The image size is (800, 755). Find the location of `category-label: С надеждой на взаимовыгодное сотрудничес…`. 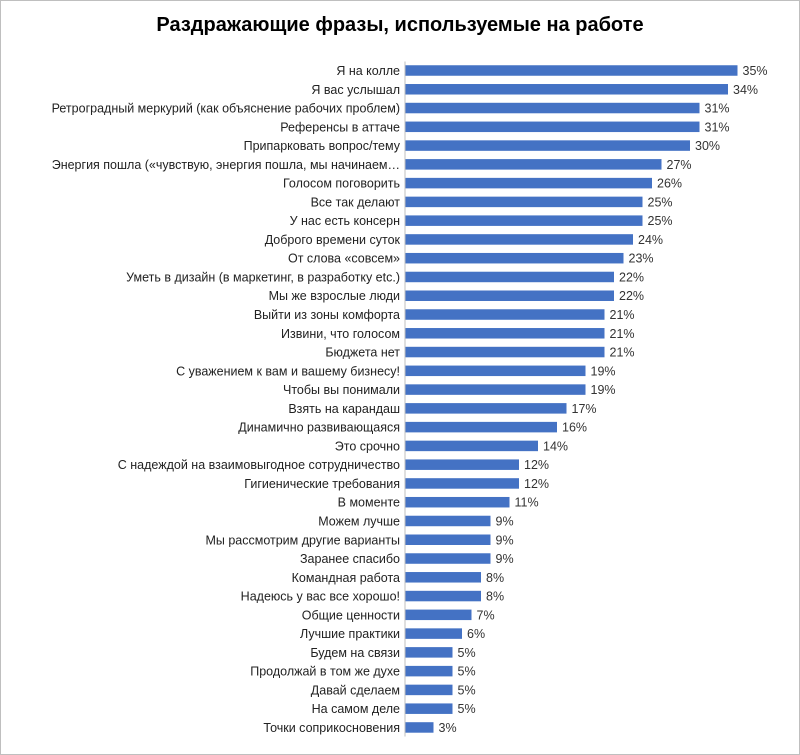

category-label: С надеждой на взаимовыгодное сотрудничес… is located at coordinates (259, 465).